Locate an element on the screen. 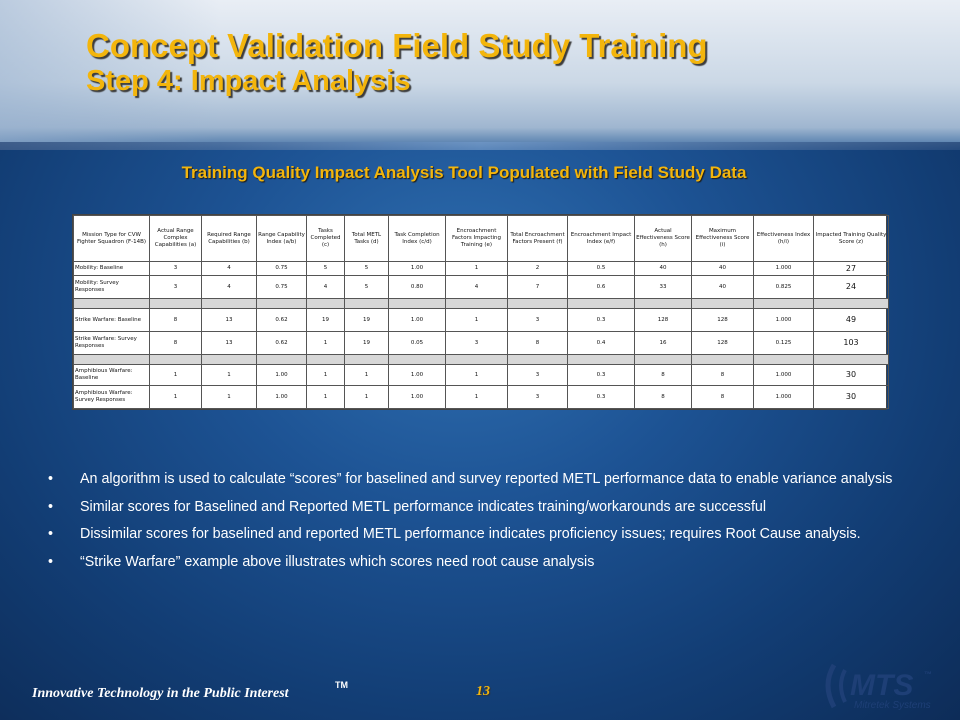 This screenshot has height=720, width=960. quality-score-cell: 24 is located at coordinates (851, 287).